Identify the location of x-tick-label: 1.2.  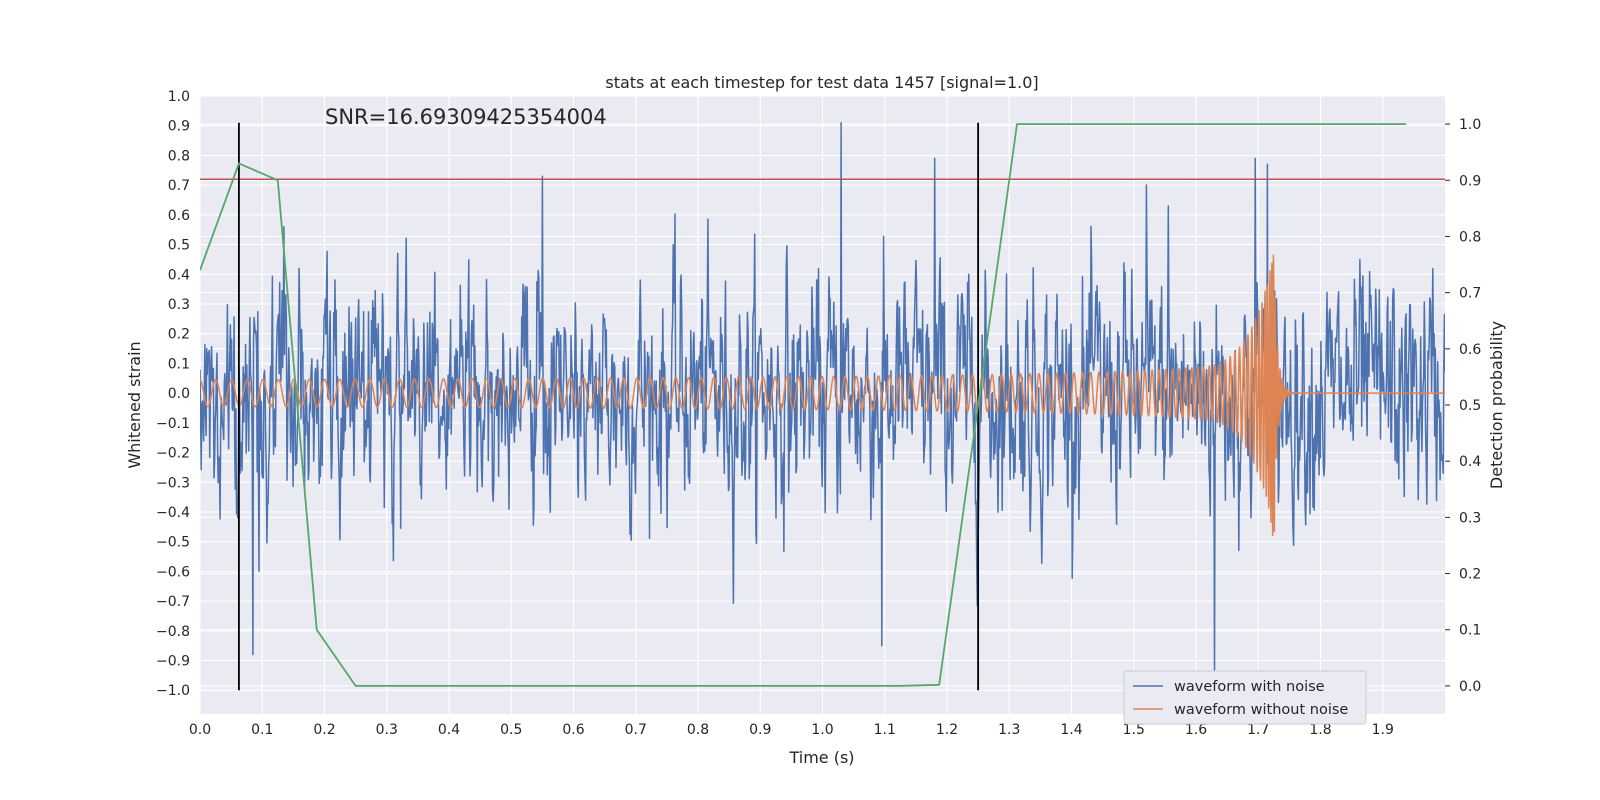
(947, 730).